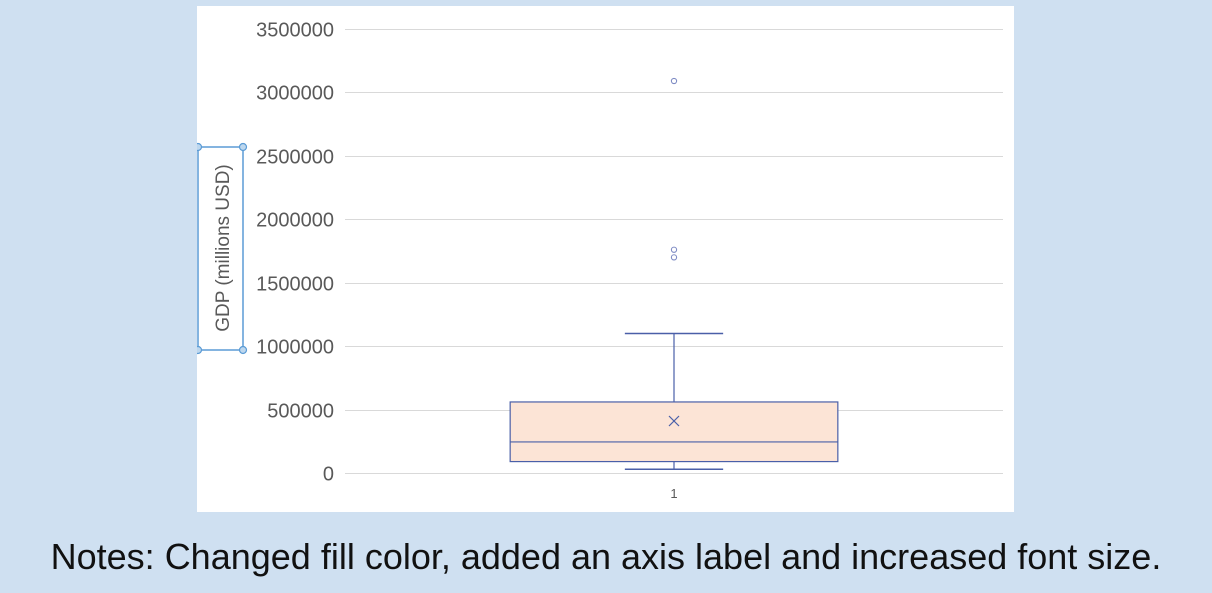  Describe the element at coordinates (200, 350) in the screenshot. I see `resize-handle-bottom-left` at that location.